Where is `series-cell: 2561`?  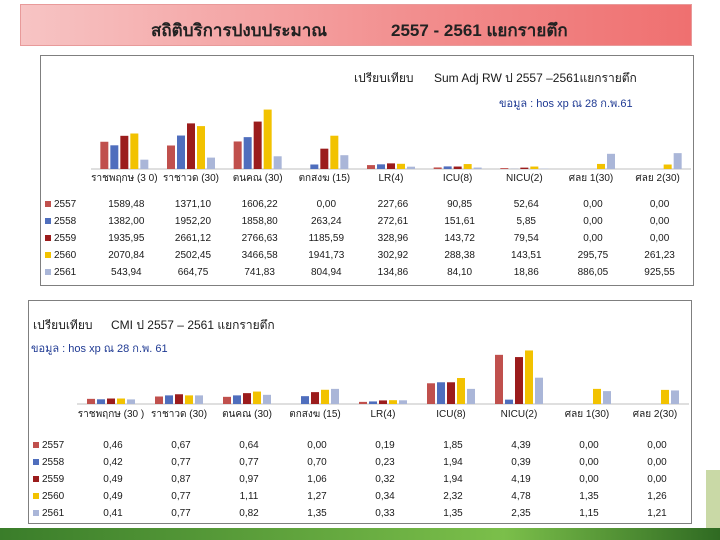 series-cell: 2561 is located at coordinates (68, 272).